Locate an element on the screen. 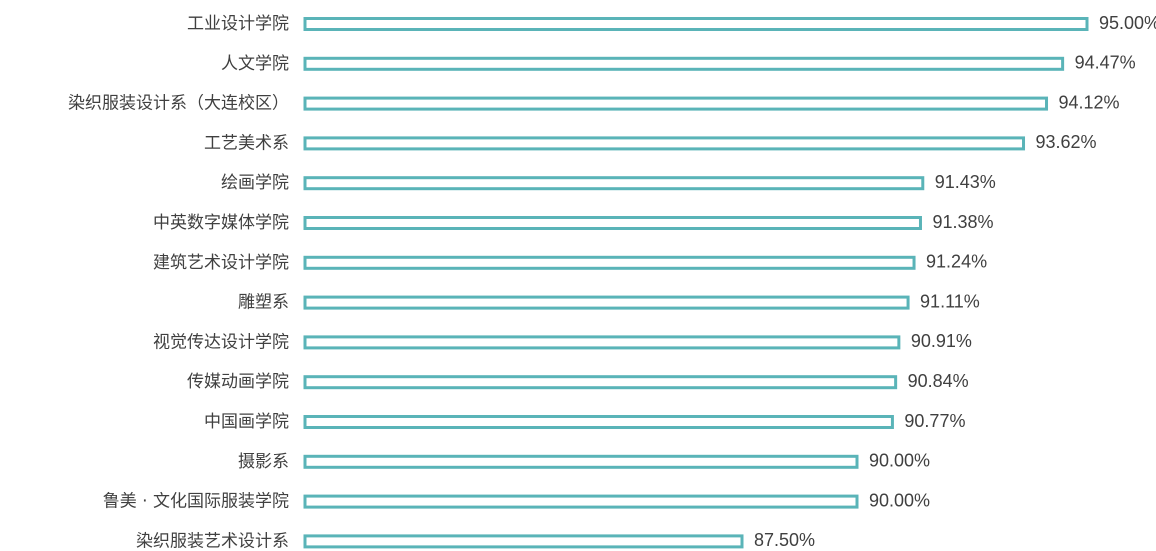 The height and width of the screenshot is (551, 1156). category-label: 工艺美术系 is located at coordinates (246, 143).